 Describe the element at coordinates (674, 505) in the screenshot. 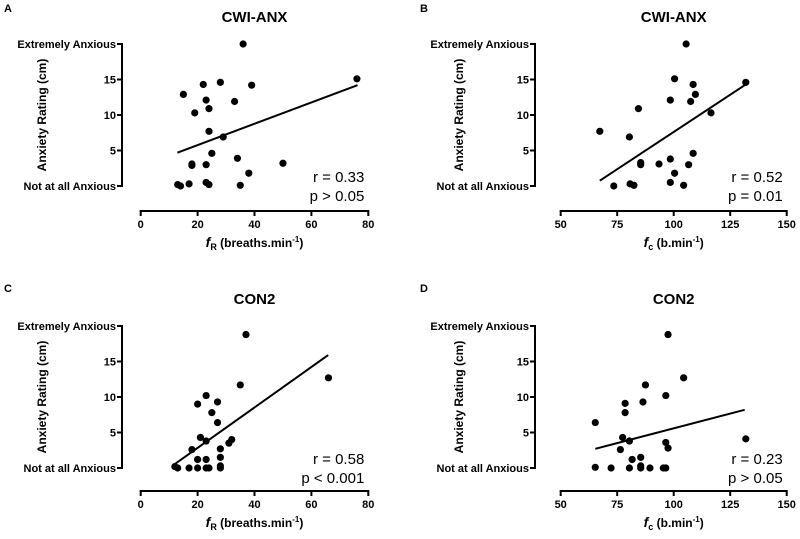

I see `x-tick-label: 100` at that location.